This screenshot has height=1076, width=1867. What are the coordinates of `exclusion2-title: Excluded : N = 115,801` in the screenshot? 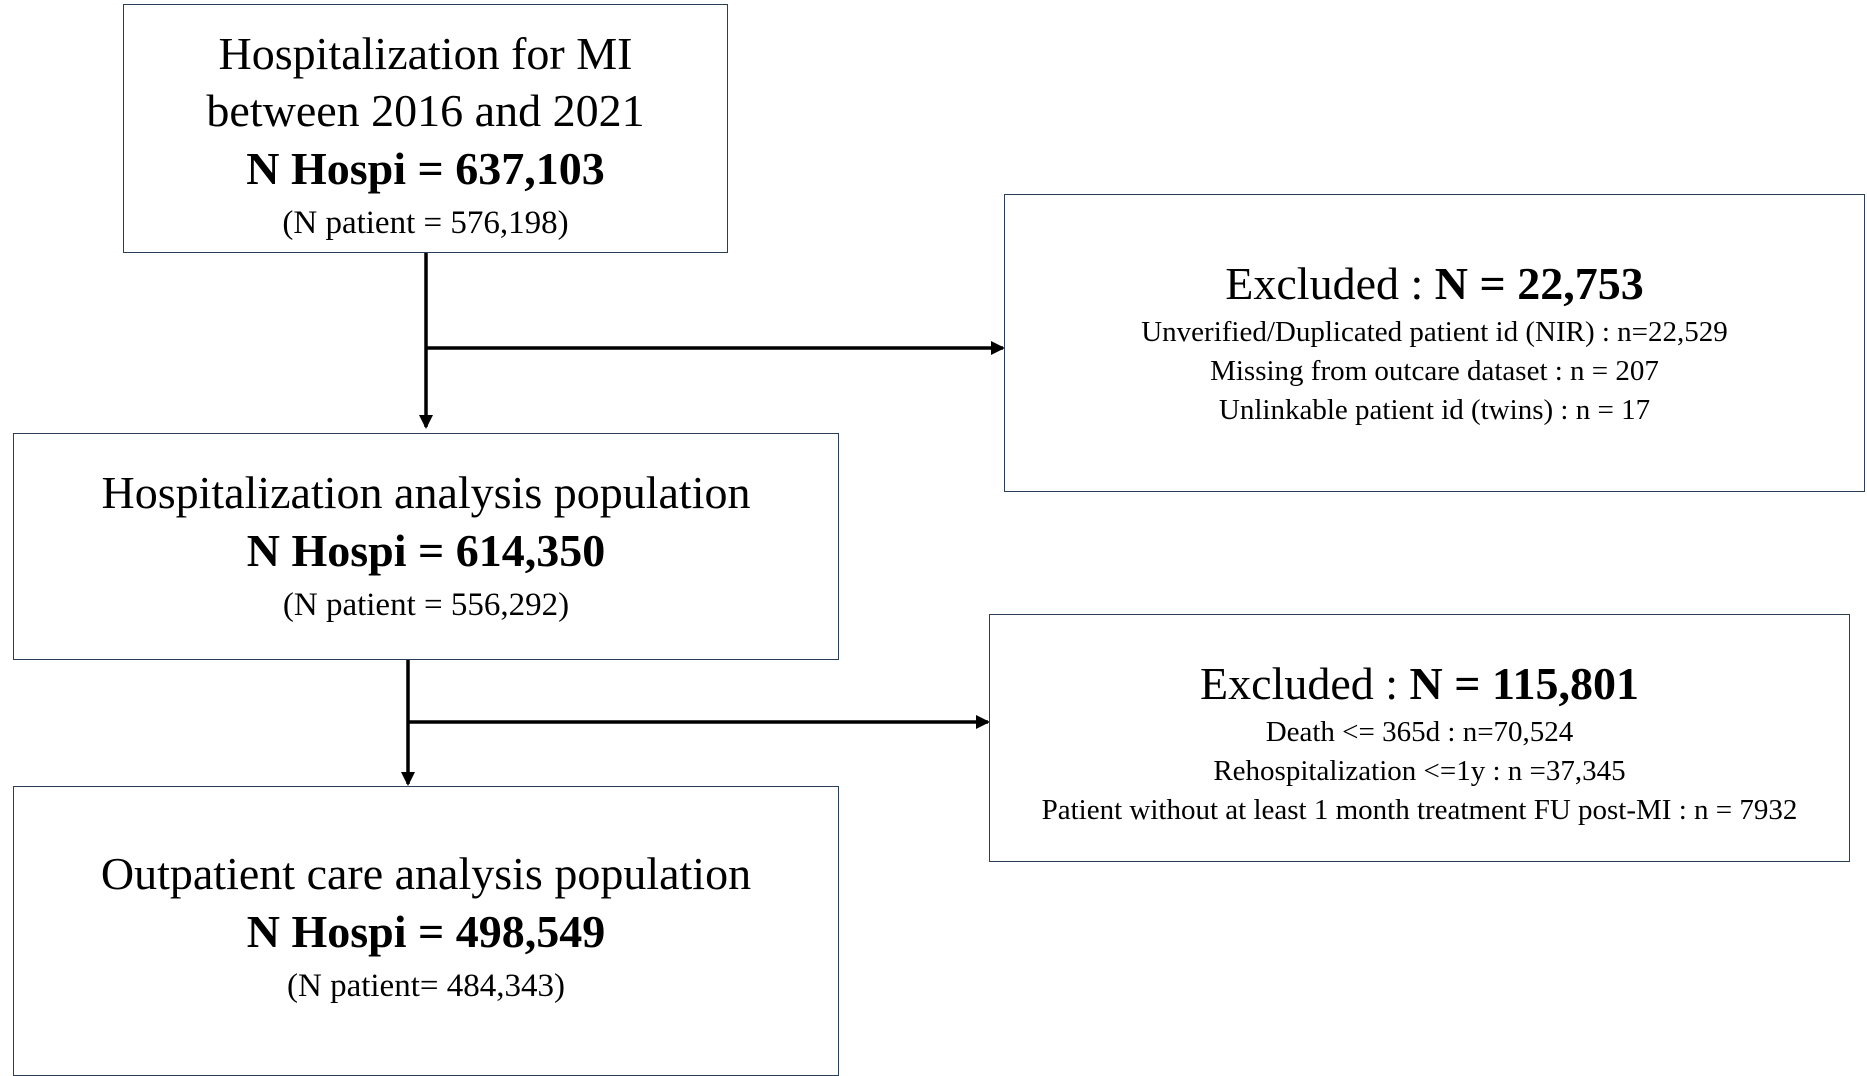 It's located at (1419, 684).